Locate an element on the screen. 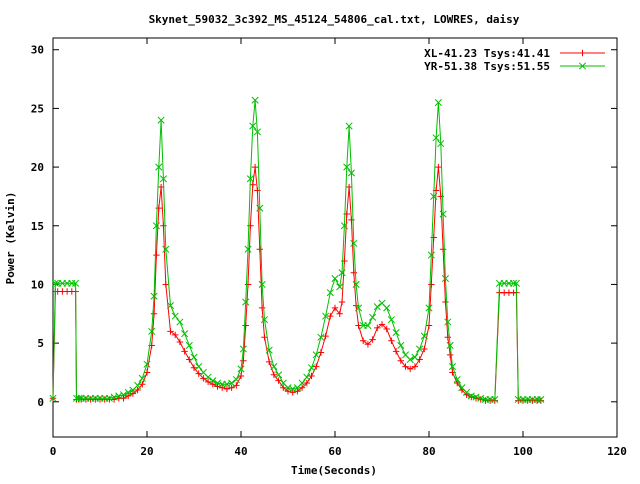  x-tick-label: 40 is located at coordinates (240, 451).